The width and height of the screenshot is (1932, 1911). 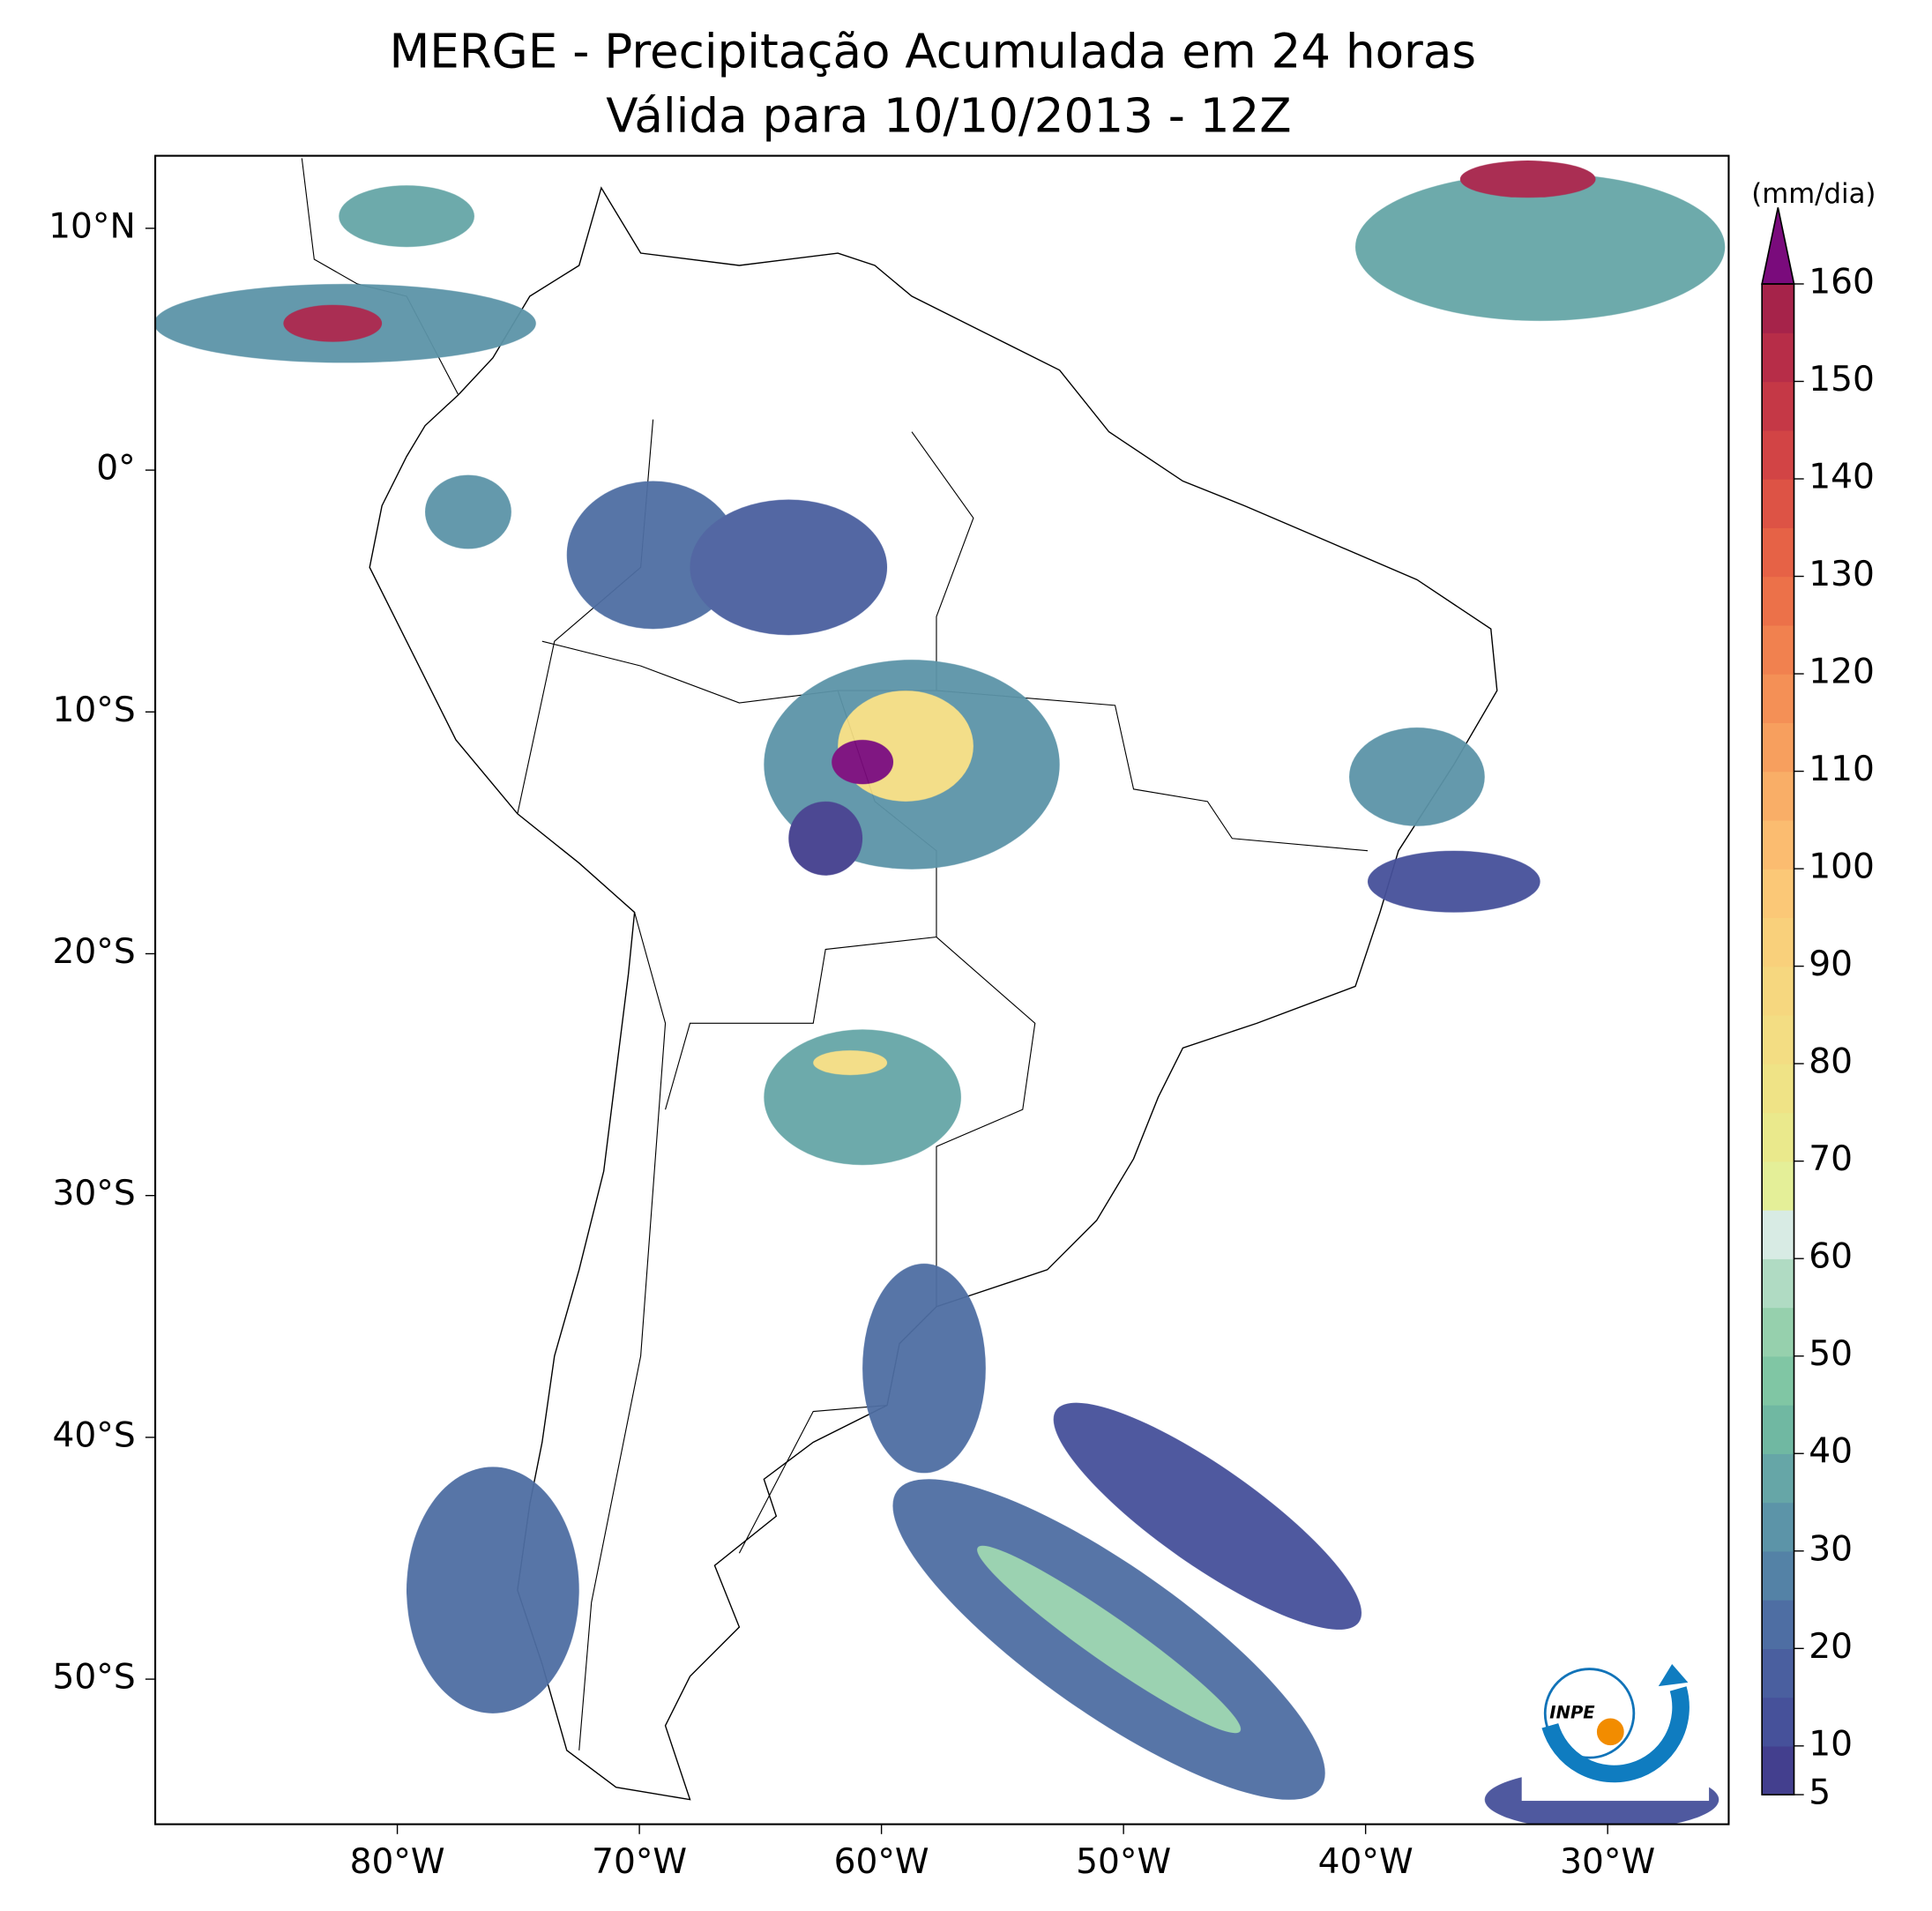 I want to click on colorbar-tick-label: 160, so click(x=1842, y=282).